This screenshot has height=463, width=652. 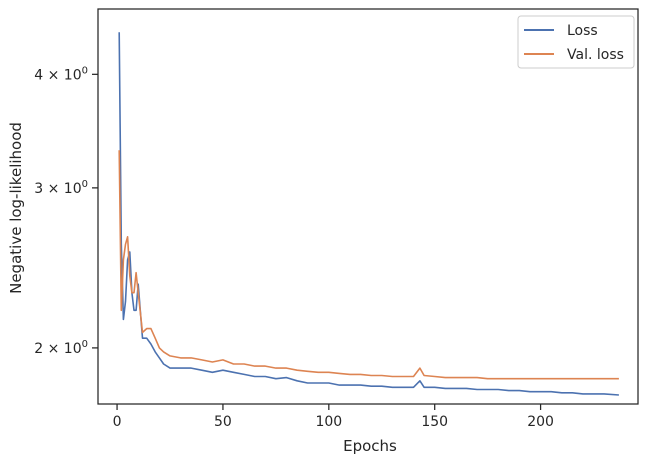 I want to click on y-tick-mantissa: 4, so click(x=38, y=75).